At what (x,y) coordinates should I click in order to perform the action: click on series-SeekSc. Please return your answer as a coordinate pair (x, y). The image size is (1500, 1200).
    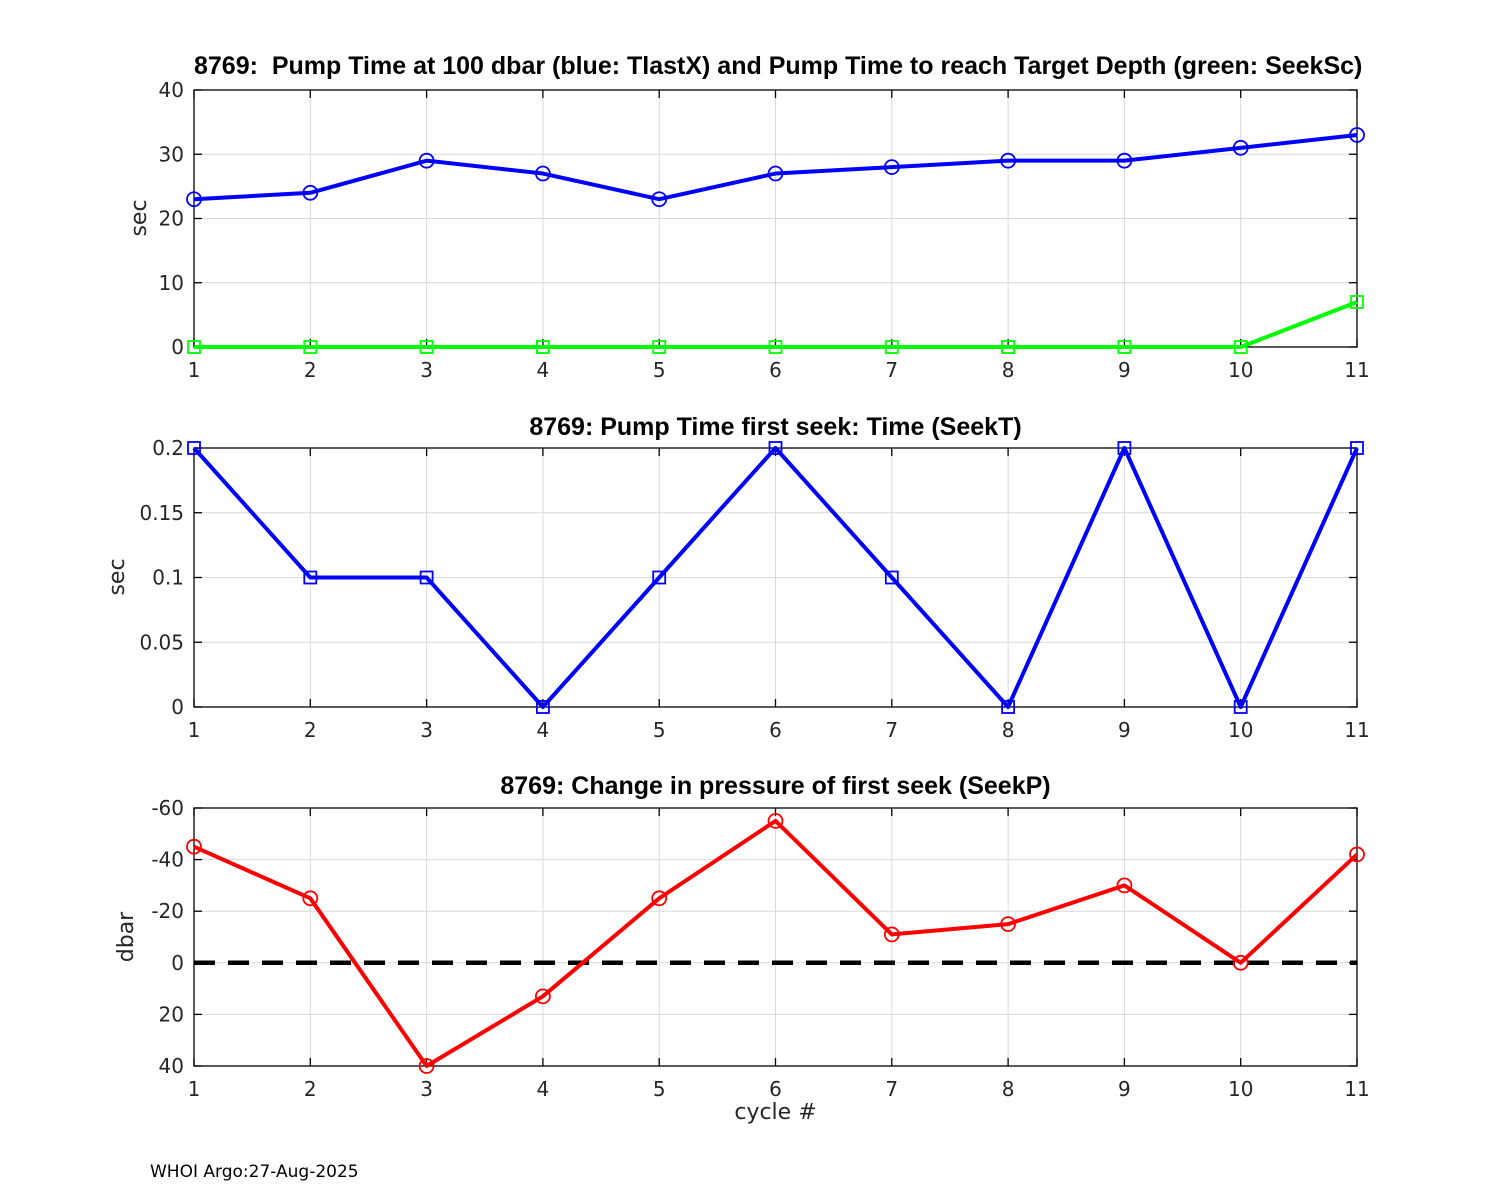
    Looking at the image, I should click on (775, 324).